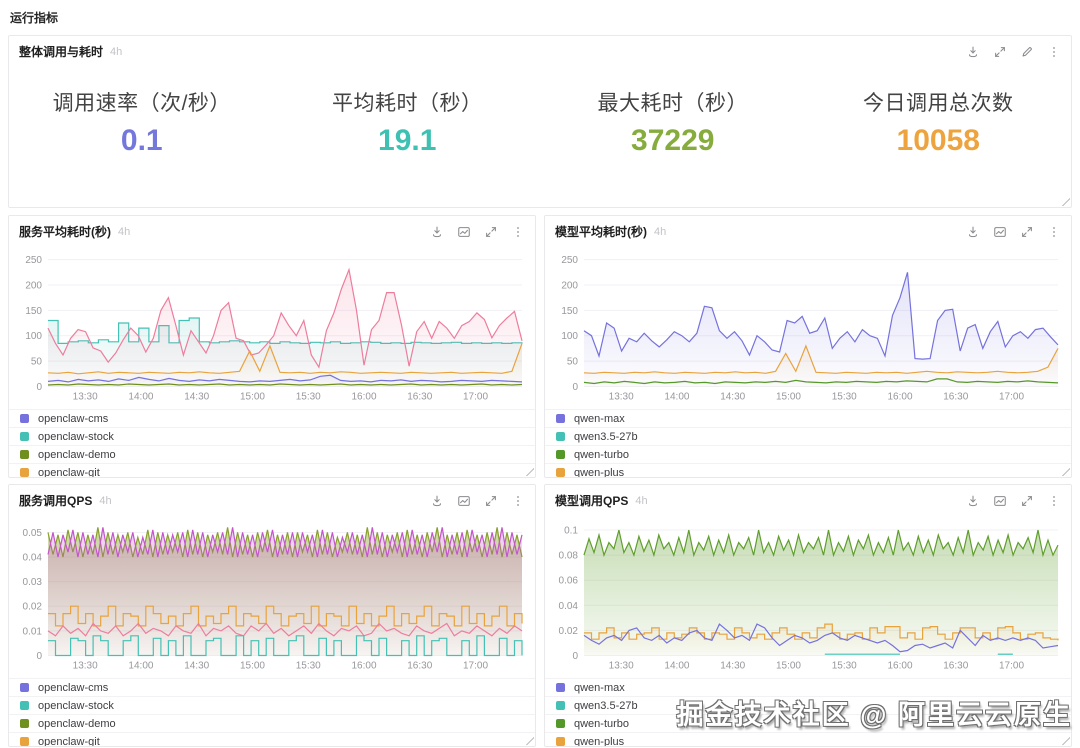  Describe the element at coordinates (592, 501) in the screenshot. I see `panel-title: 模型调用QPS` at that location.